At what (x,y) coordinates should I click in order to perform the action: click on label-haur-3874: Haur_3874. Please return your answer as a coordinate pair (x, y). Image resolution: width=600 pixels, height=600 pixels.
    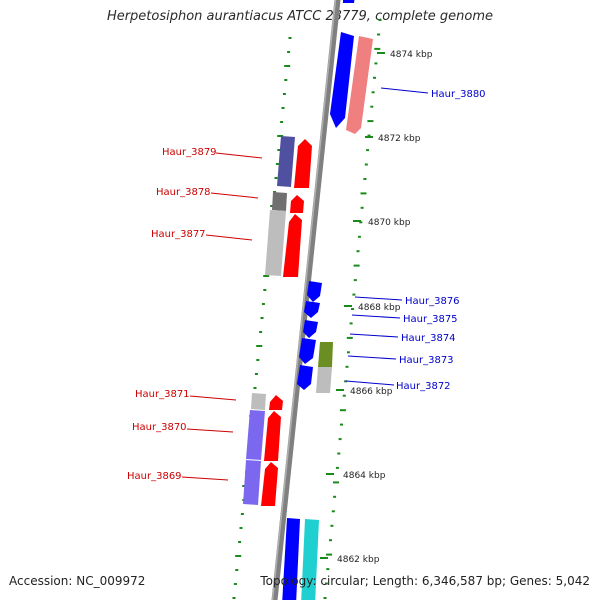
    Looking at the image, I should click on (428, 338).